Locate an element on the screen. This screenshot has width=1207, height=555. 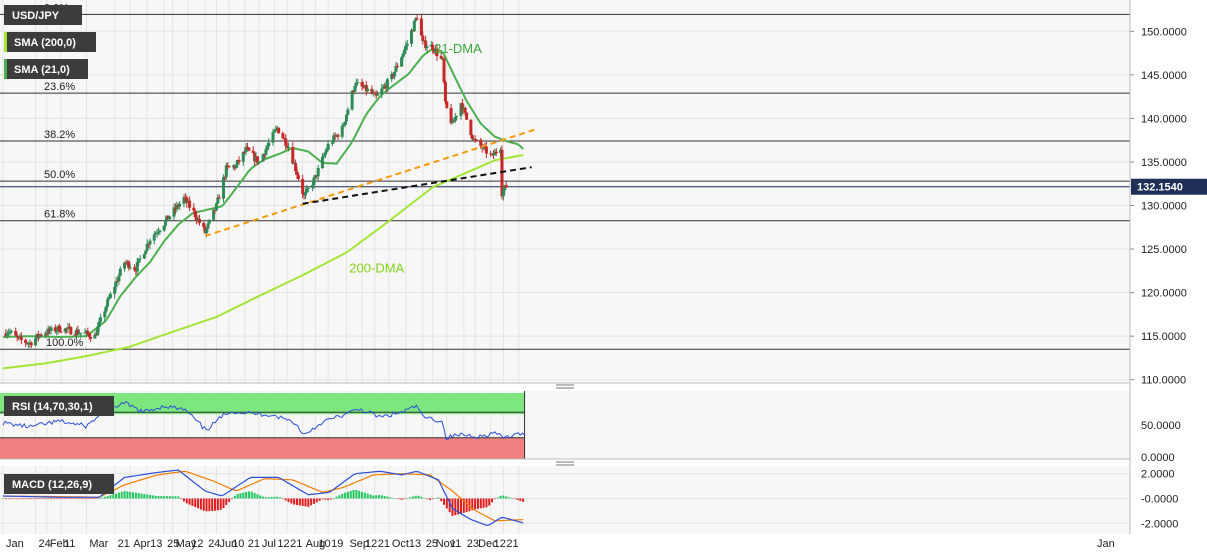
symbol-label-text: USD/JPY is located at coordinates (36, 16).